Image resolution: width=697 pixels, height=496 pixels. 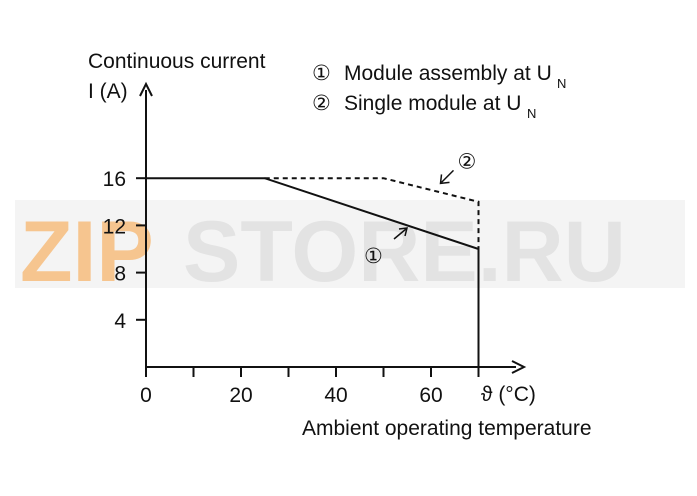 What do you see at coordinates (519, 367) in the screenshot?
I see `x-axis-arrow` at bounding box center [519, 367].